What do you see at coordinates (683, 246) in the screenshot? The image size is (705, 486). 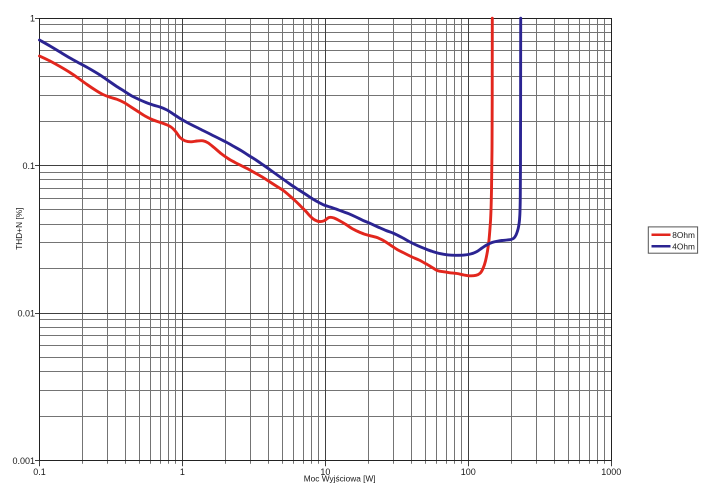 I see `svg-text: 4Ohm` at bounding box center [683, 246].